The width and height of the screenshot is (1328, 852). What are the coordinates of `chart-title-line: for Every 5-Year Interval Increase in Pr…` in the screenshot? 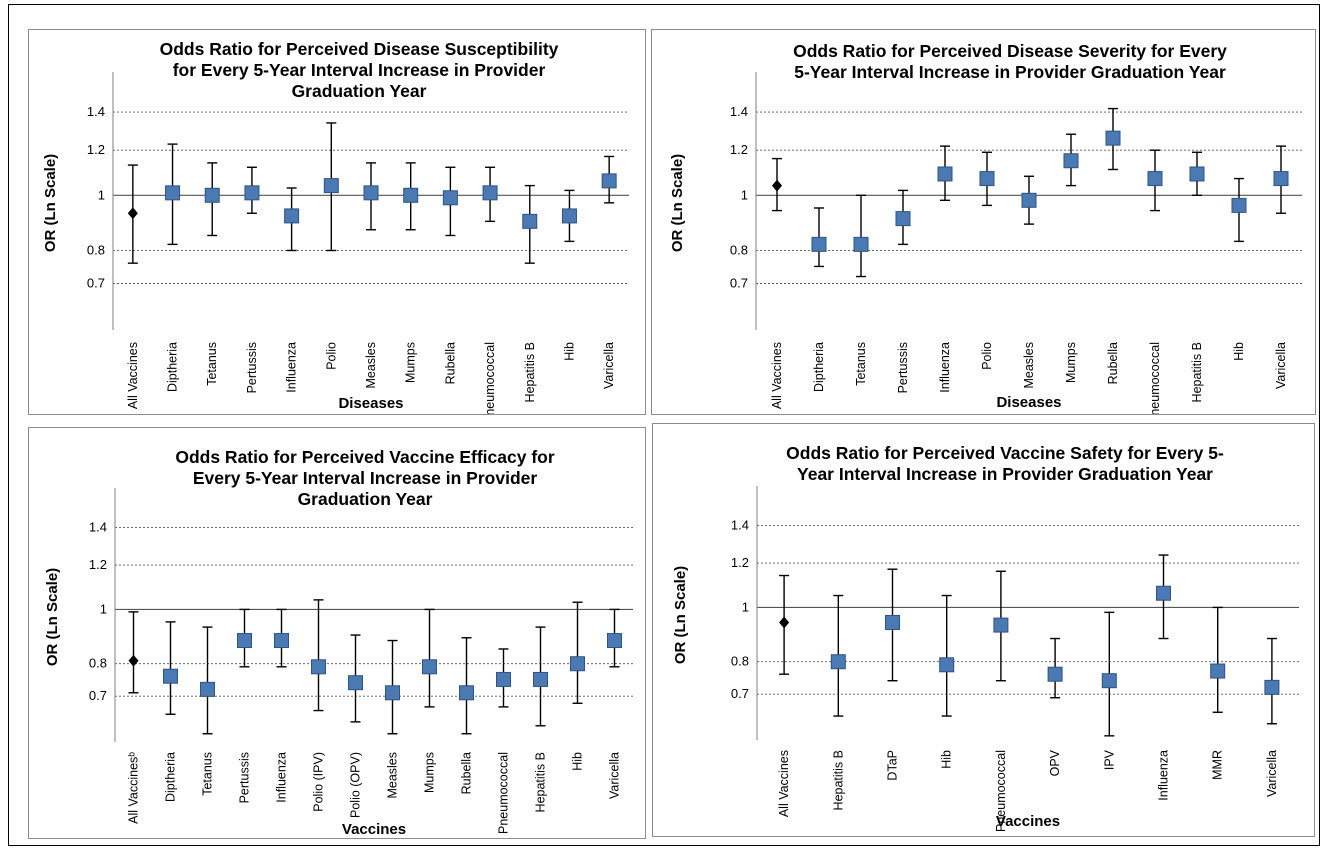 It's located at (359, 70).